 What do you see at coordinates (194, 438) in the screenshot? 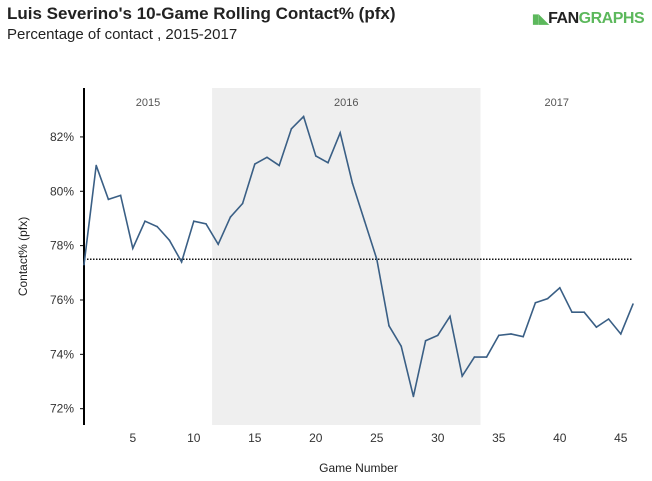
I see `x-tick-label: 10` at bounding box center [194, 438].